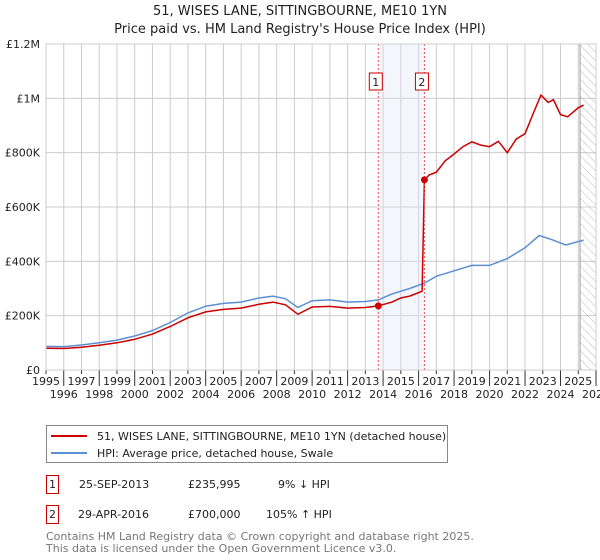  I want to click on x-tick-label: 2014, so click(383, 394).